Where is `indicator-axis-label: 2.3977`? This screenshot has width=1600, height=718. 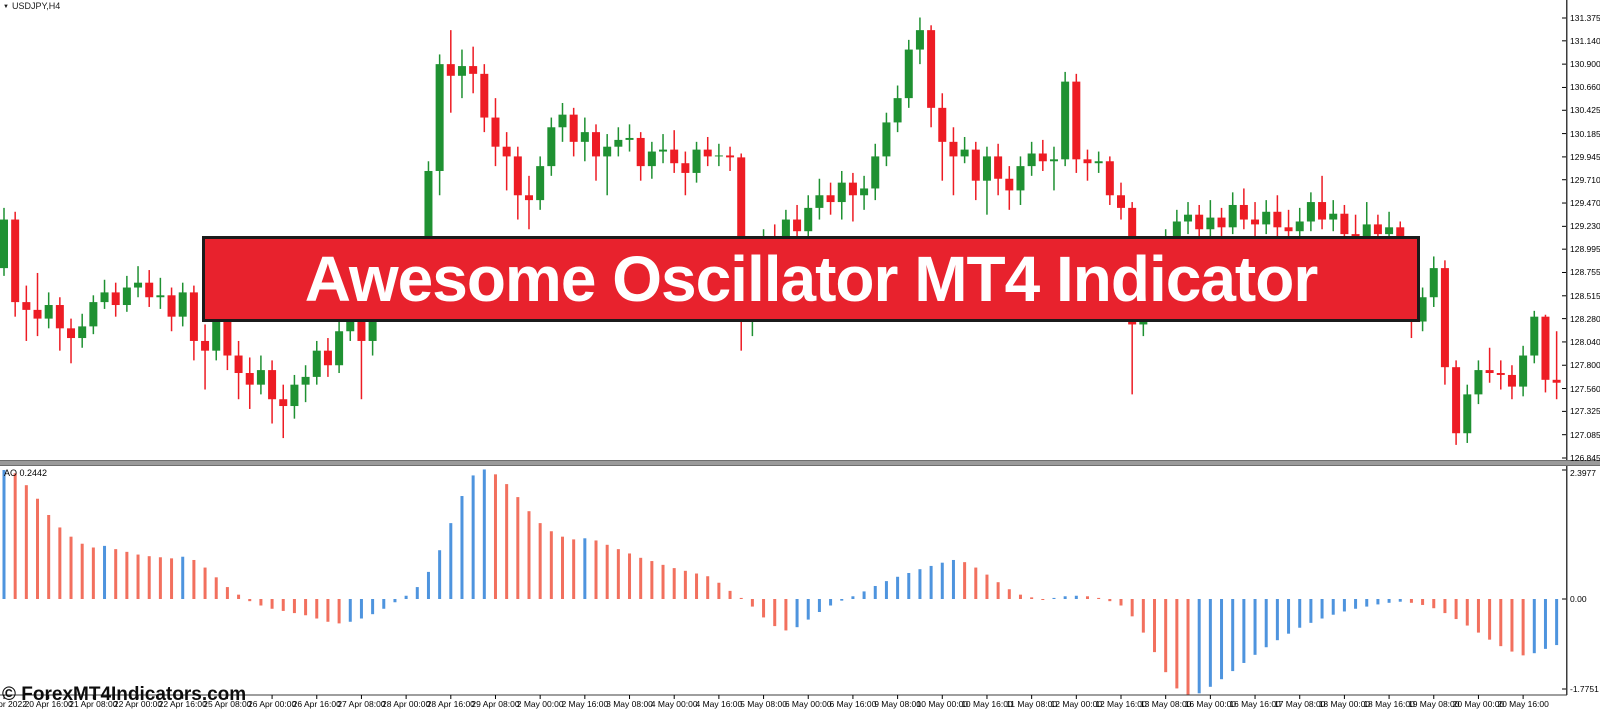 indicator-axis-label: 2.3977 is located at coordinates (1583, 473).